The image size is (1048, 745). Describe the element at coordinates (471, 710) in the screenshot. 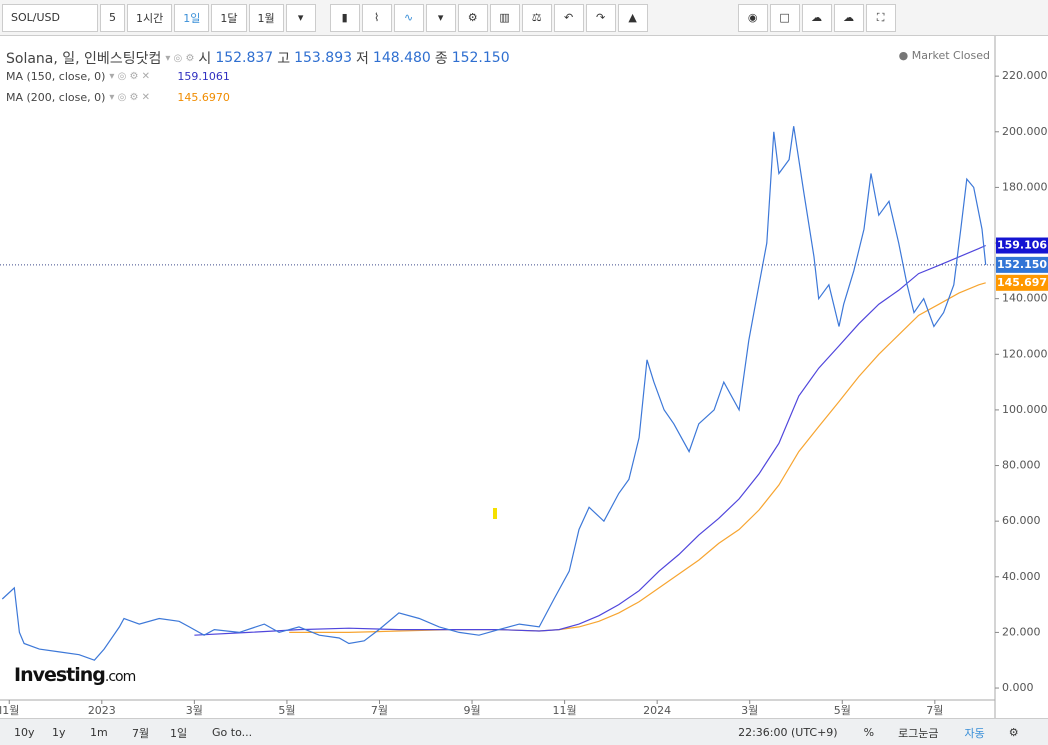

I see `x-tick-label: 9월` at that location.